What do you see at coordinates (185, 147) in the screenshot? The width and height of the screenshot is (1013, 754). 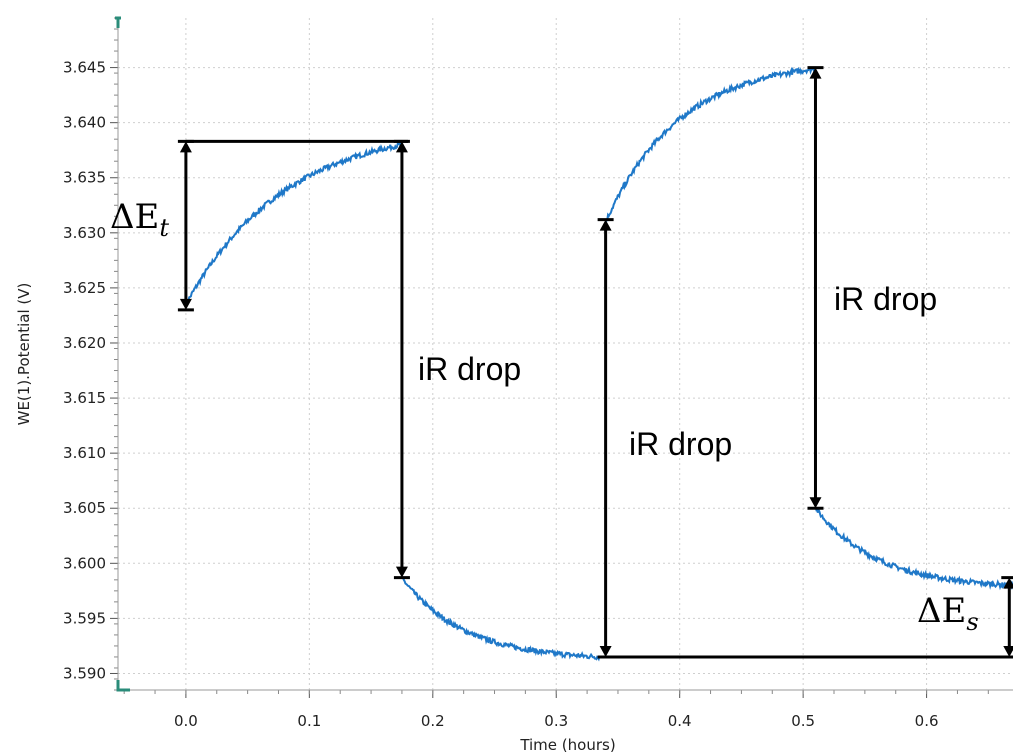 I see `delta-t-arrow-head-top` at bounding box center [185, 147].